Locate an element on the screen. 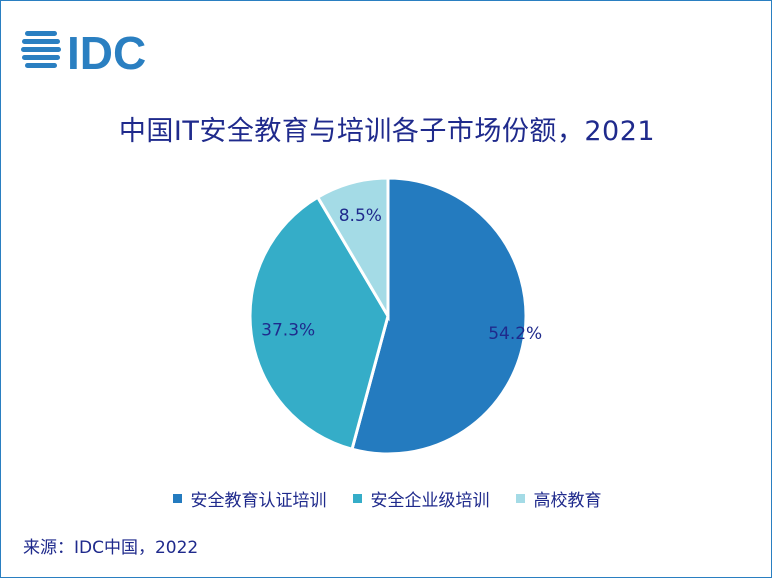  legend-item: 安全教育认证培训 is located at coordinates (249, 498).